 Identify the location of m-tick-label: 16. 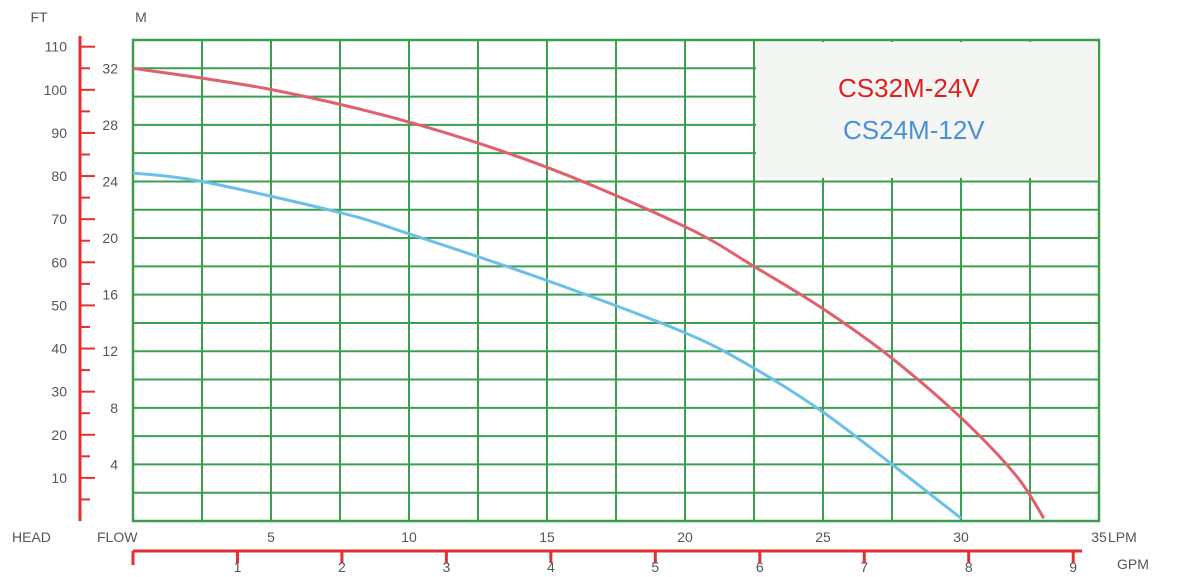
(110, 295).